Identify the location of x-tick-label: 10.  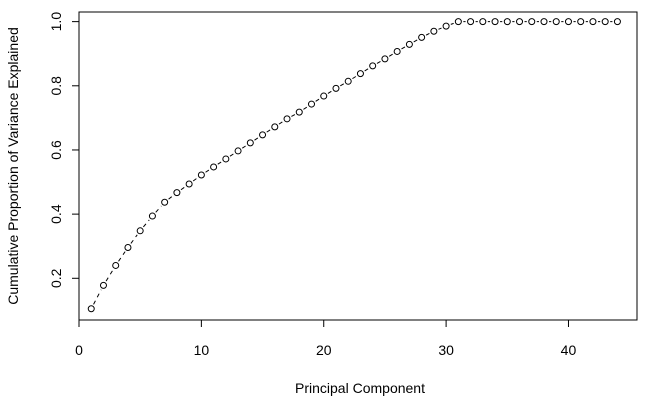
(202, 350).